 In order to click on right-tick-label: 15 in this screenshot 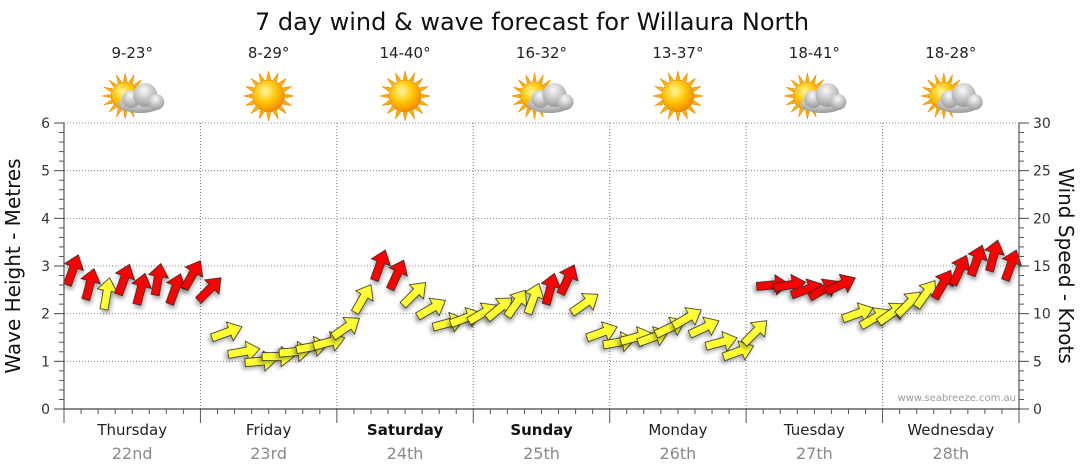, I will do `click(1042, 267)`.